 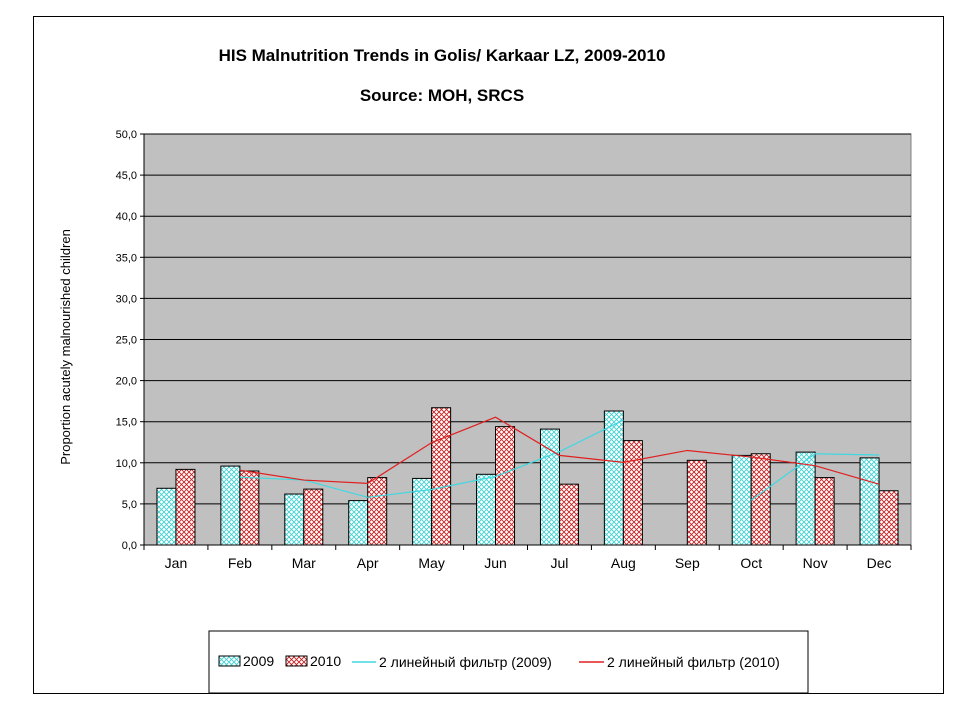 I want to click on bar-2009-Jul, so click(x=549, y=487).